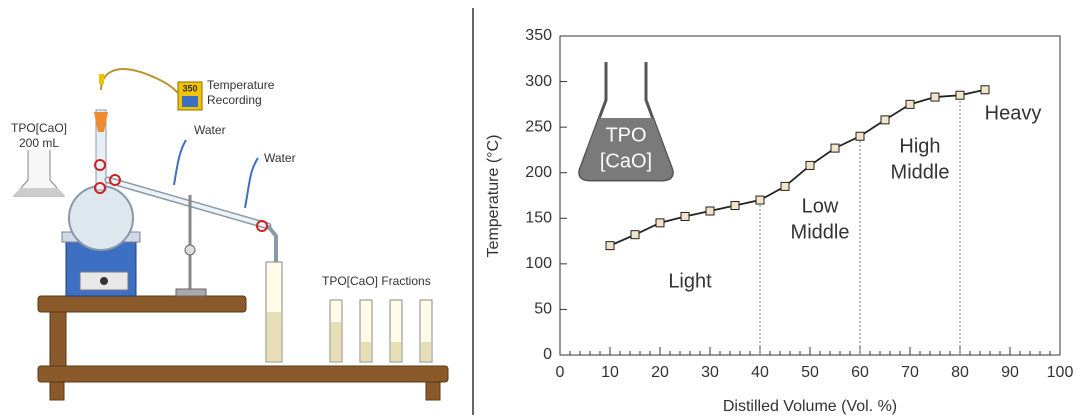 Image resolution: width=1081 pixels, height=419 pixels. I want to click on flask-fill, so click(626, 149).